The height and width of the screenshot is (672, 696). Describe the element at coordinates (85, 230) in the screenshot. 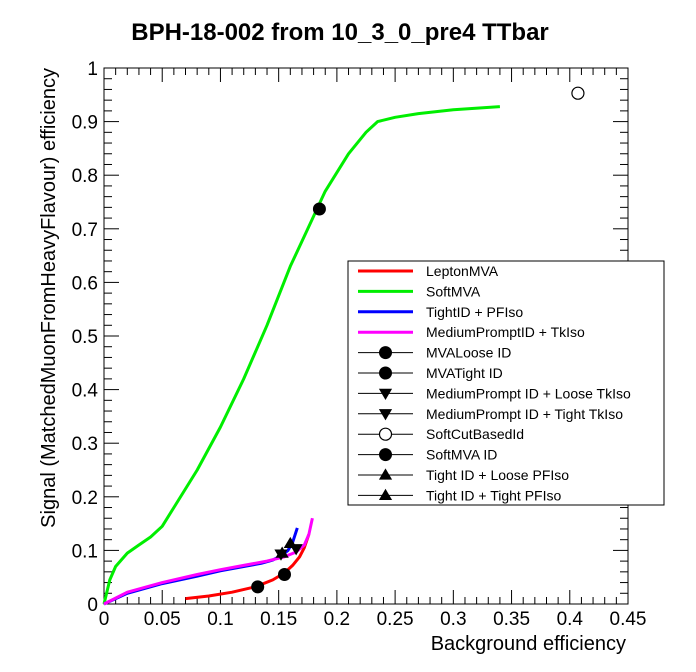

I see `y-tick-label: 0.7` at that location.